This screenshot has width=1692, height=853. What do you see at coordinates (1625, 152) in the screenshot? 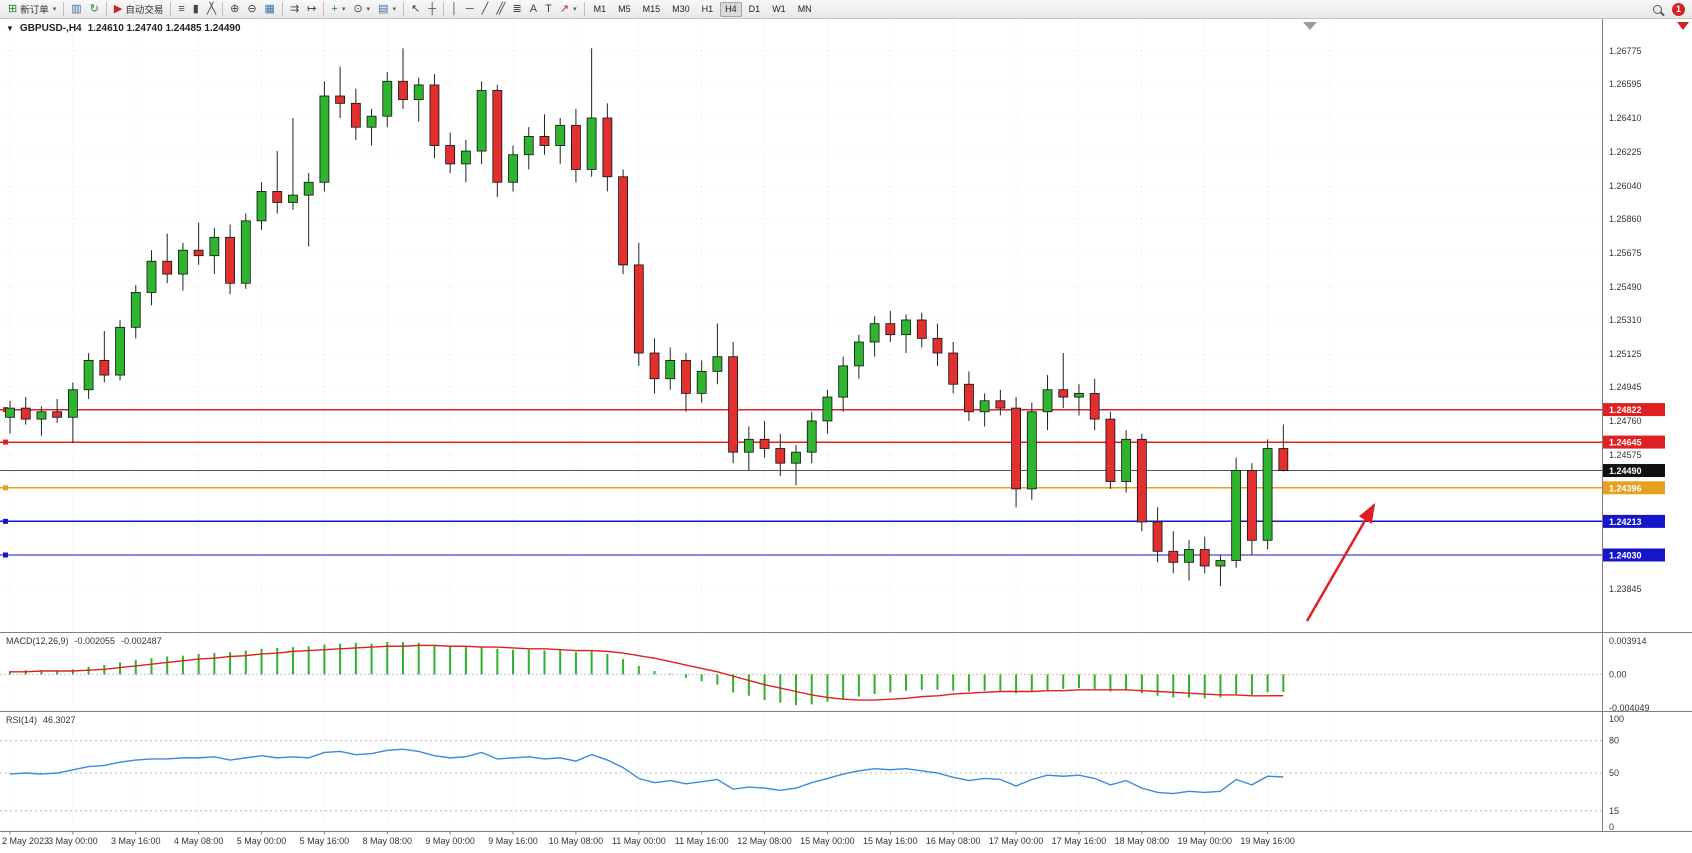
I see `price-axis-label: 1.26225` at bounding box center [1625, 152].